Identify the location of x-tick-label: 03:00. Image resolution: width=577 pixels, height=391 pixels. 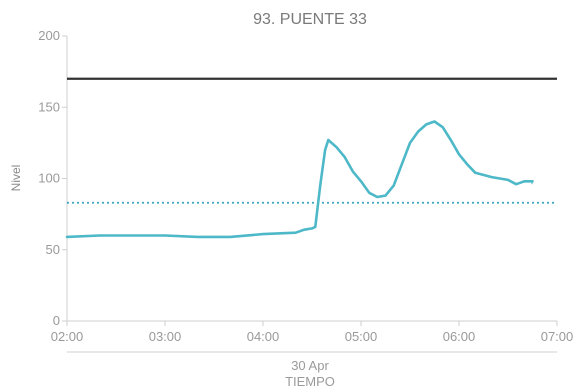
(165, 336).